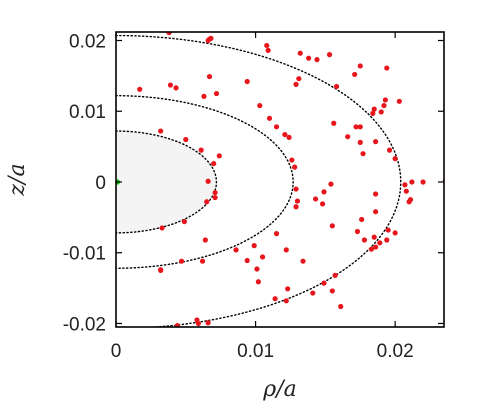  Describe the element at coordinates (87, 41) in the screenshot. I see `y-tick-label: 0.02` at that location.